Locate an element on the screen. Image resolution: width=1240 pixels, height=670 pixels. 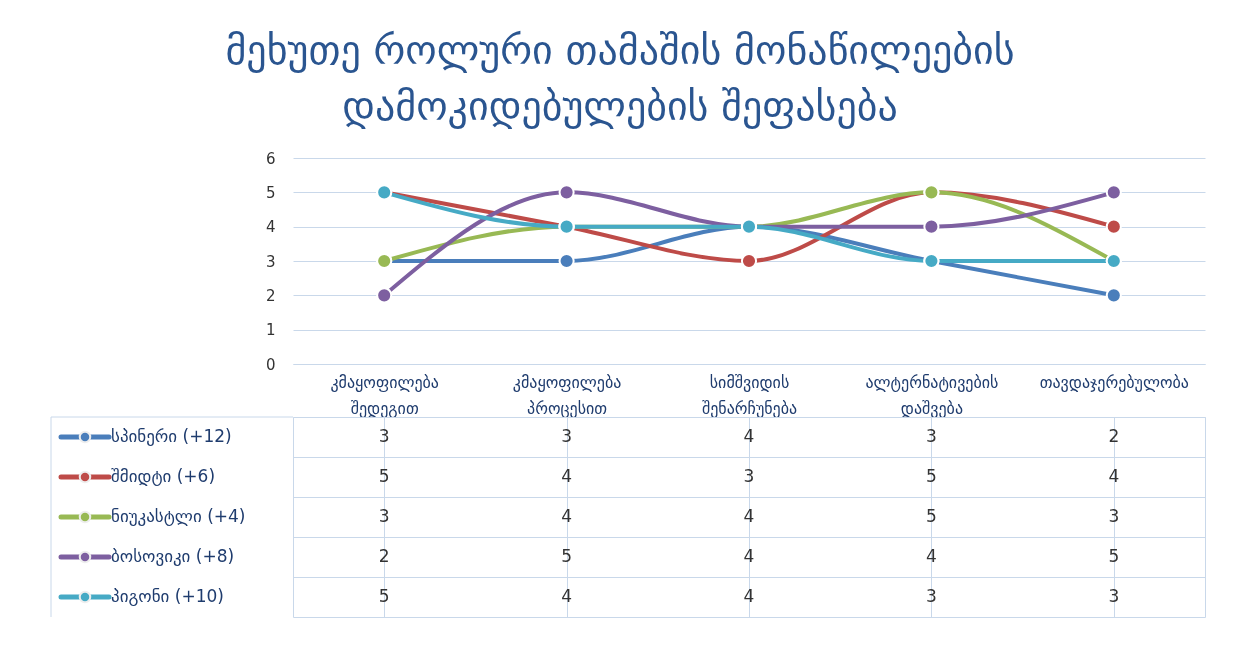
x-tick-label: კმაყოფილება შედეგით is located at coordinates (384, 395).